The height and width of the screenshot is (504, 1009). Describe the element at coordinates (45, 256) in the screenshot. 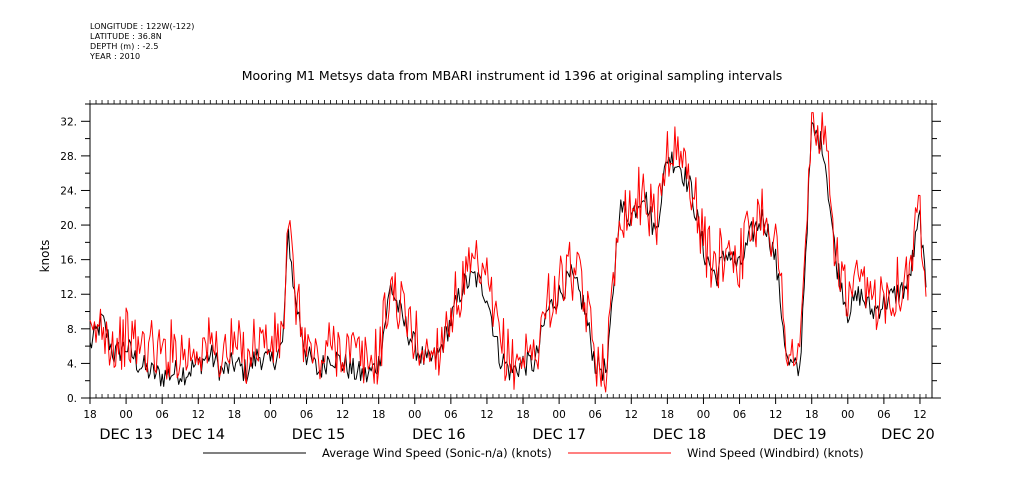

I see `y-axis-label: knots` at that location.